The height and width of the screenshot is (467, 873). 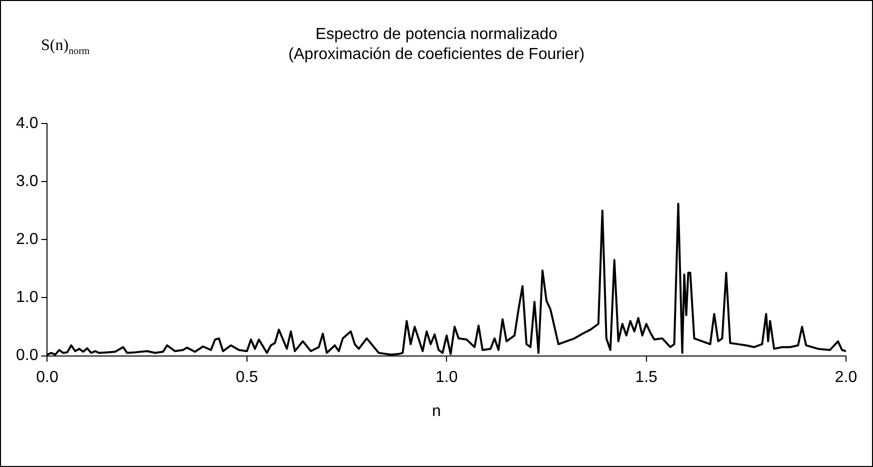 What do you see at coordinates (436, 412) in the screenshot?
I see `x-axis-title: n` at bounding box center [436, 412].